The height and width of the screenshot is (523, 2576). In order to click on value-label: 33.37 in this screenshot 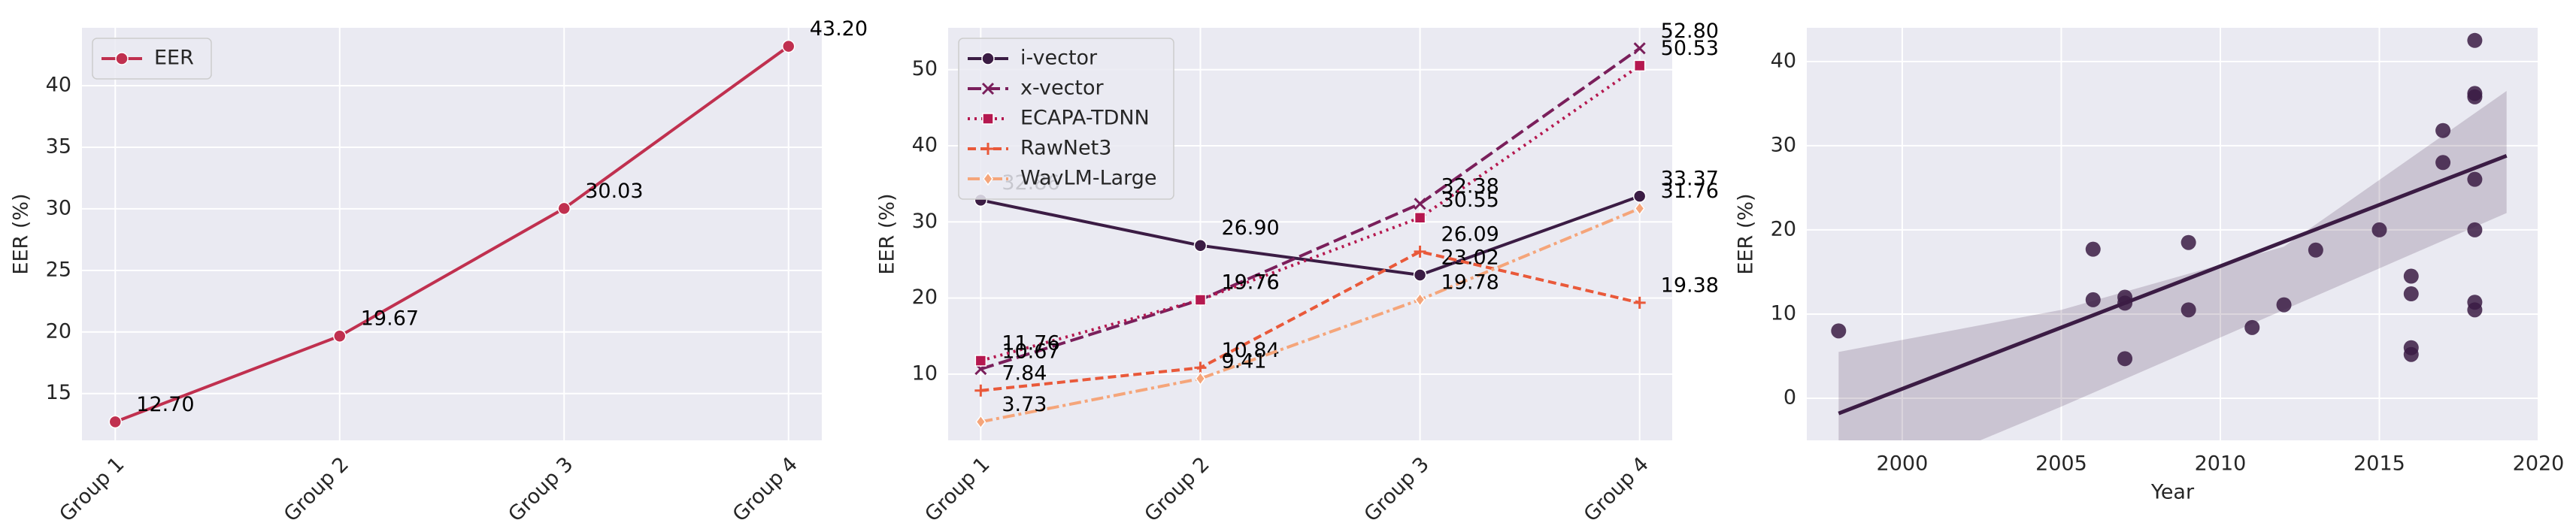, I will do `click(1690, 179)`.